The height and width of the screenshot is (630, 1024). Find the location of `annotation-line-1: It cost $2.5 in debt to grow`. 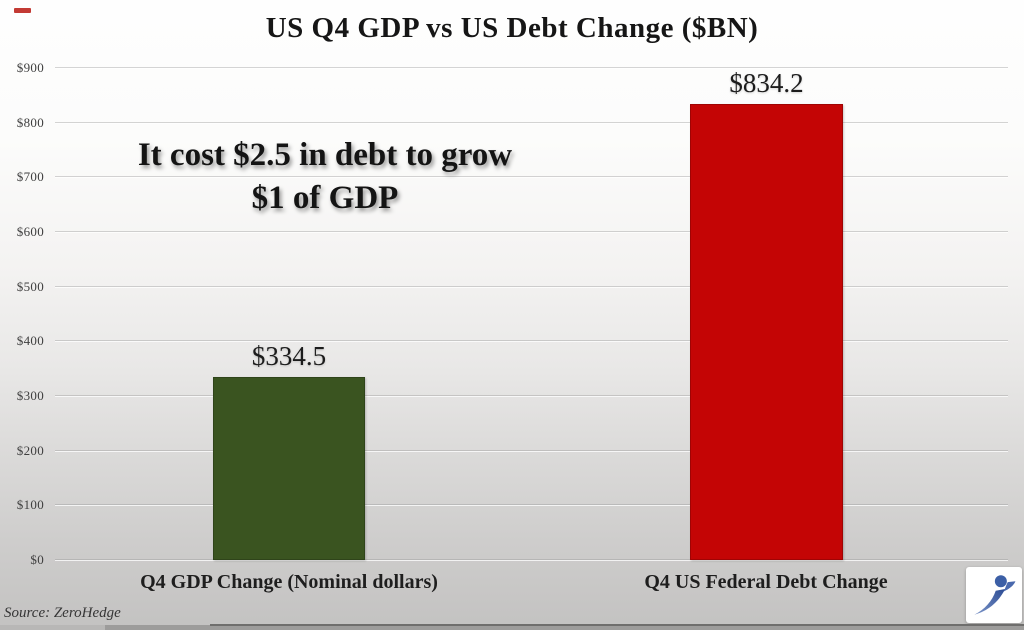

annotation-line-1: It cost $2.5 in debt to grow is located at coordinates (325, 155).